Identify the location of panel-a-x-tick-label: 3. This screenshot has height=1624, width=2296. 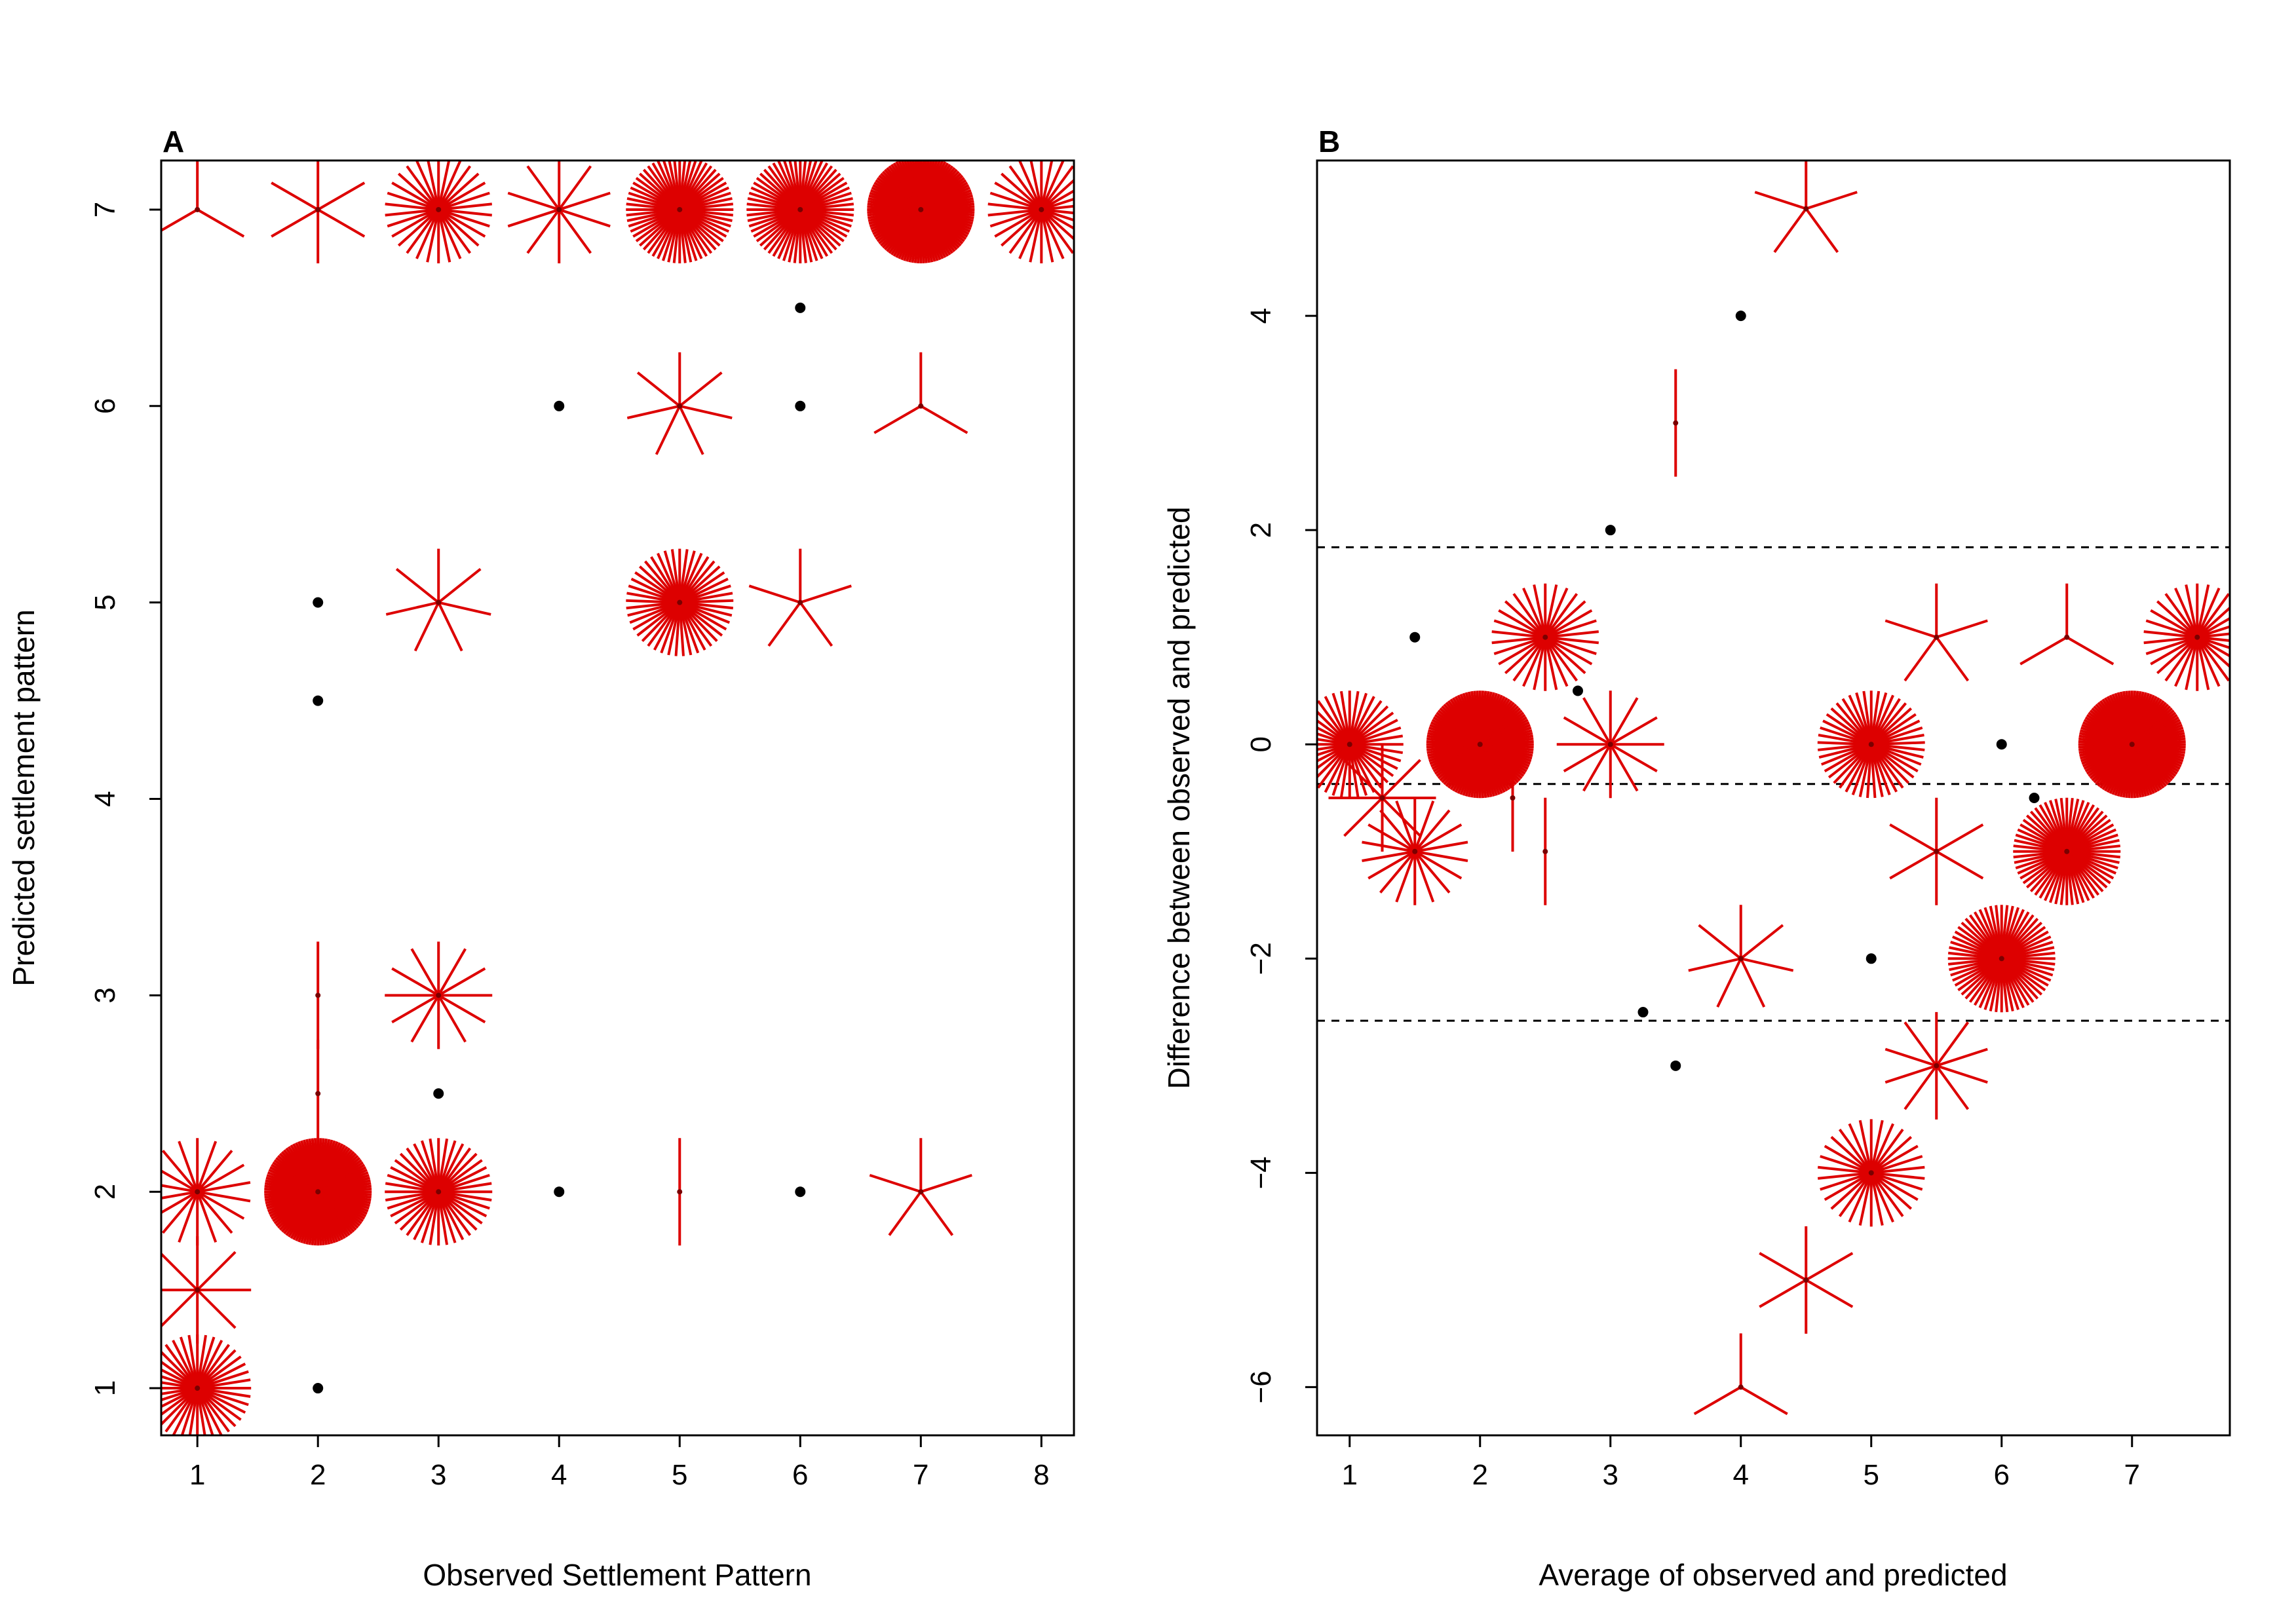
(438, 1475).